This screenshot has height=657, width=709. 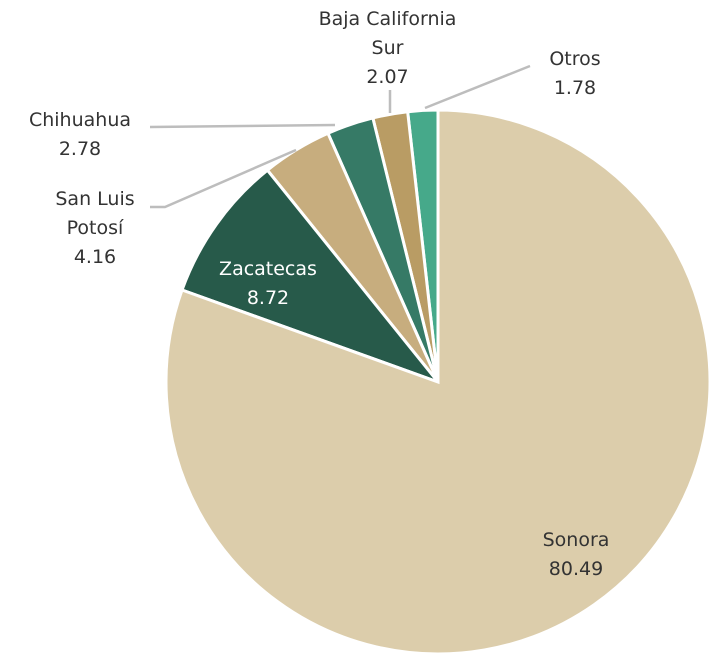 I want to click on category-label: Baja California Sur, so click(x=387, y=33).